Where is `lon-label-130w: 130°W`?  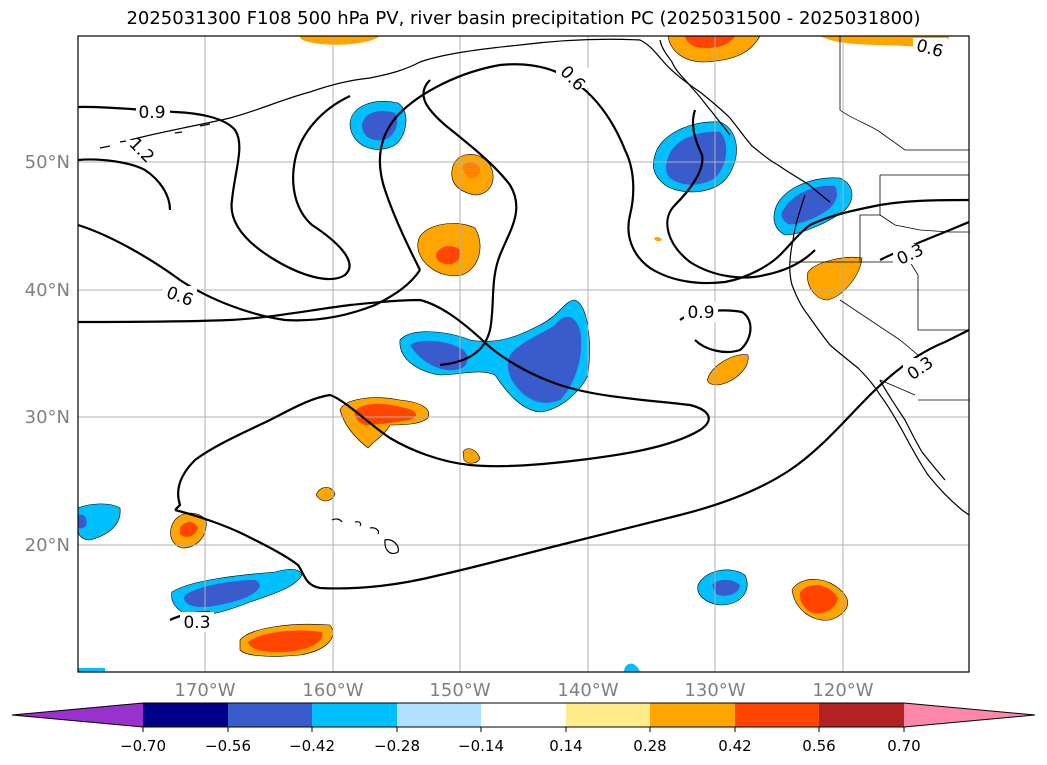
lon-label-130w: 130°W is located at coordinates (715, 690).